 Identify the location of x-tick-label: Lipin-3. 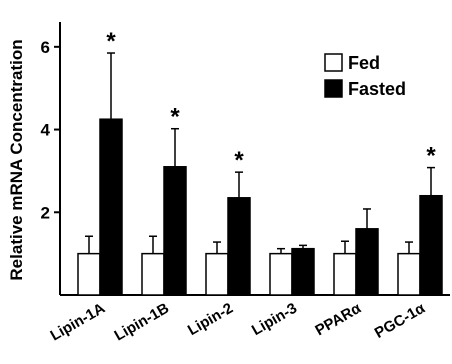
(274, 319).